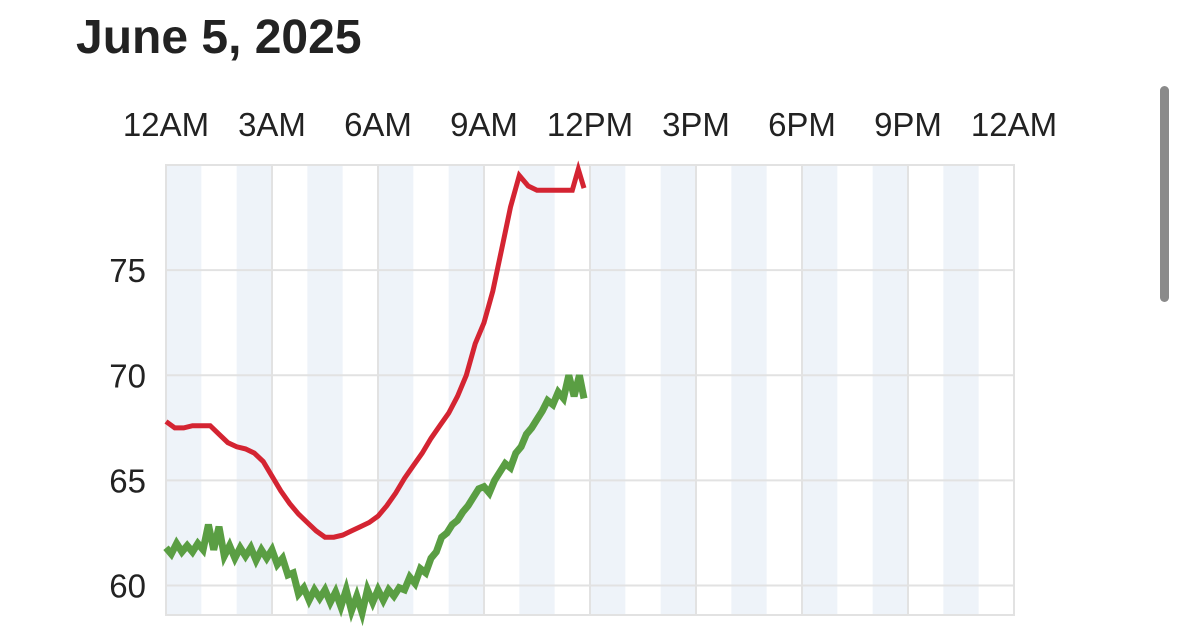 This screenshot has height=637, width=1179. Describe the element at coordinates (908, 124) in the screenshot. I see `x-tick-label: 9PM` at that location.